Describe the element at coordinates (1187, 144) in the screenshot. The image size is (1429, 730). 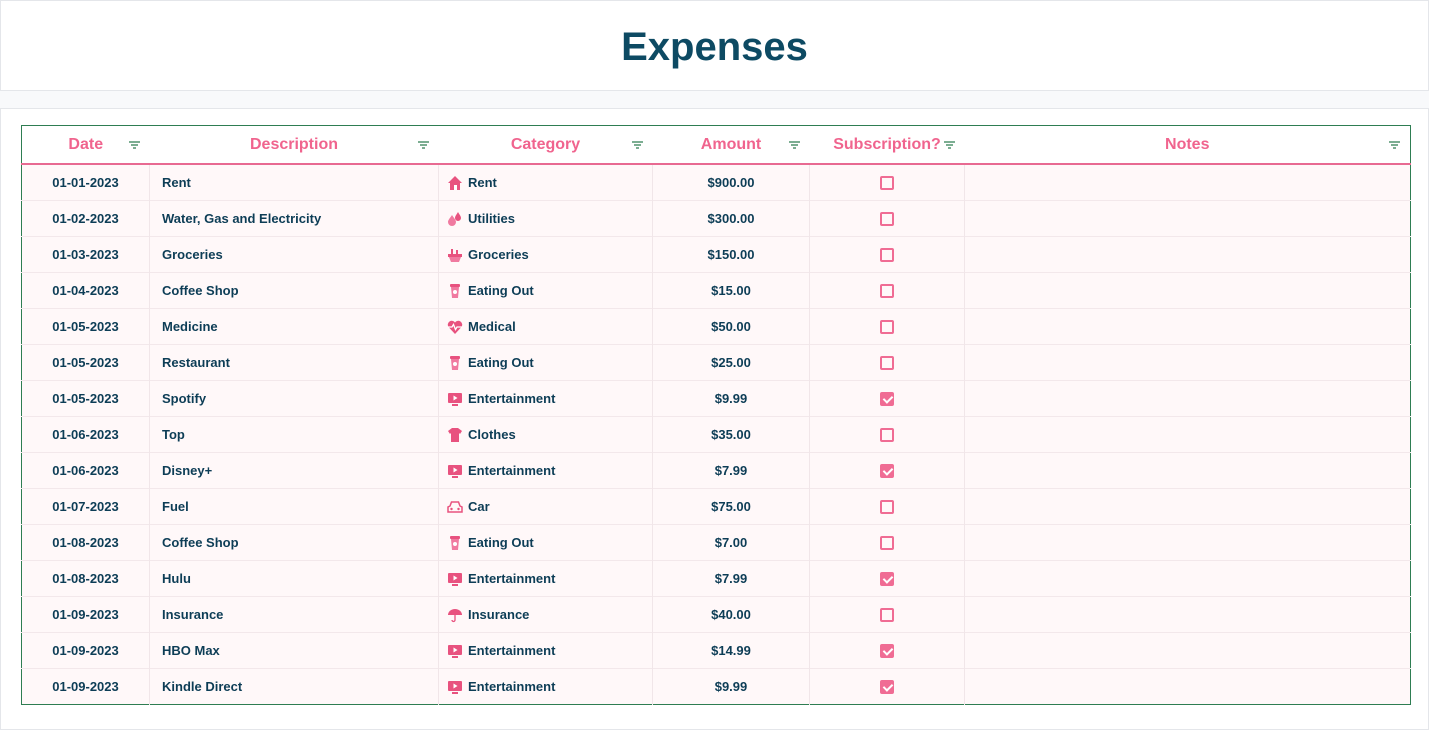
I see `column-header-label: Notes` at that location.